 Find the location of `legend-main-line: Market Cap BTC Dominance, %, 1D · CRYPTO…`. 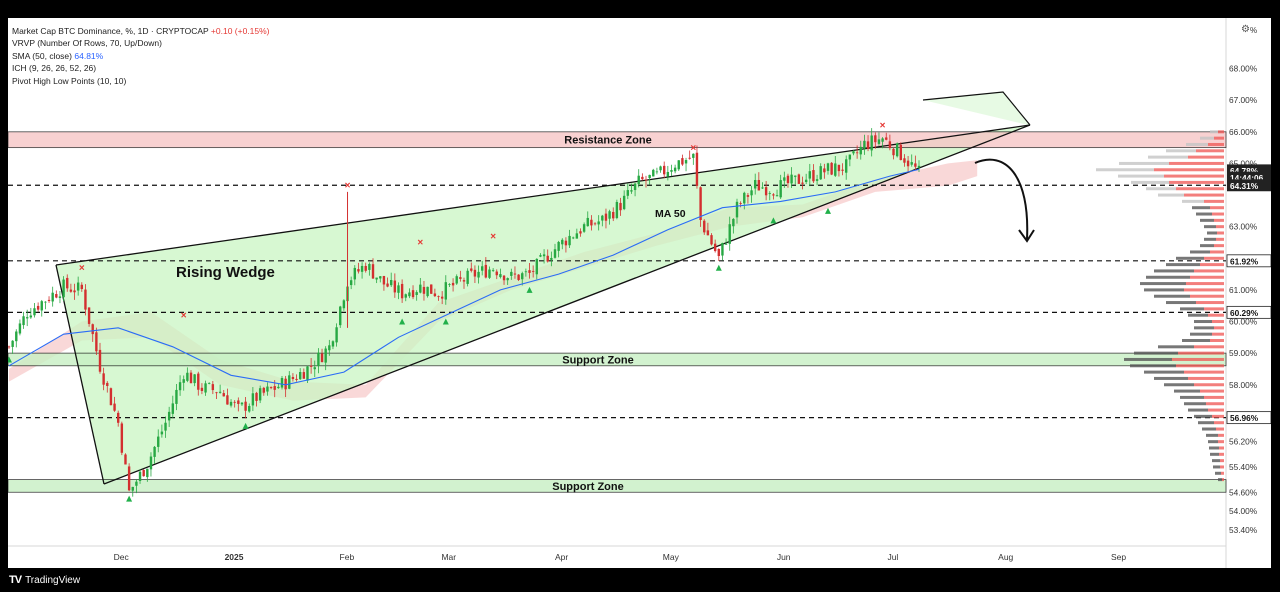

legend-main-line: Market Cap BTC Dominance, %, 1D · CRYPTO… is located at coordinates (141, 31).